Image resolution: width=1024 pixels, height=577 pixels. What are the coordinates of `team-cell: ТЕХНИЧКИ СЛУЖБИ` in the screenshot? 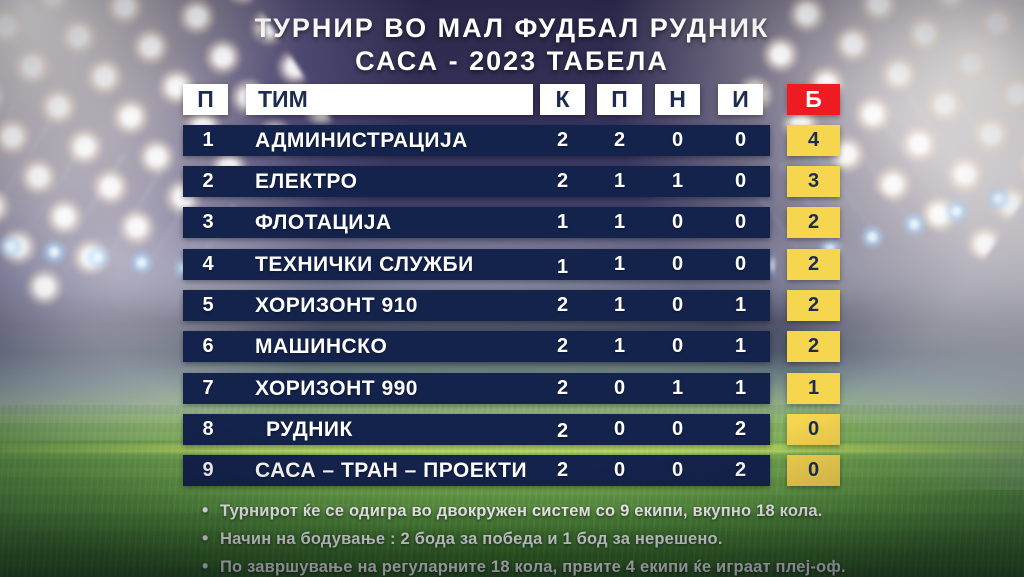 It's located at (364, 264).